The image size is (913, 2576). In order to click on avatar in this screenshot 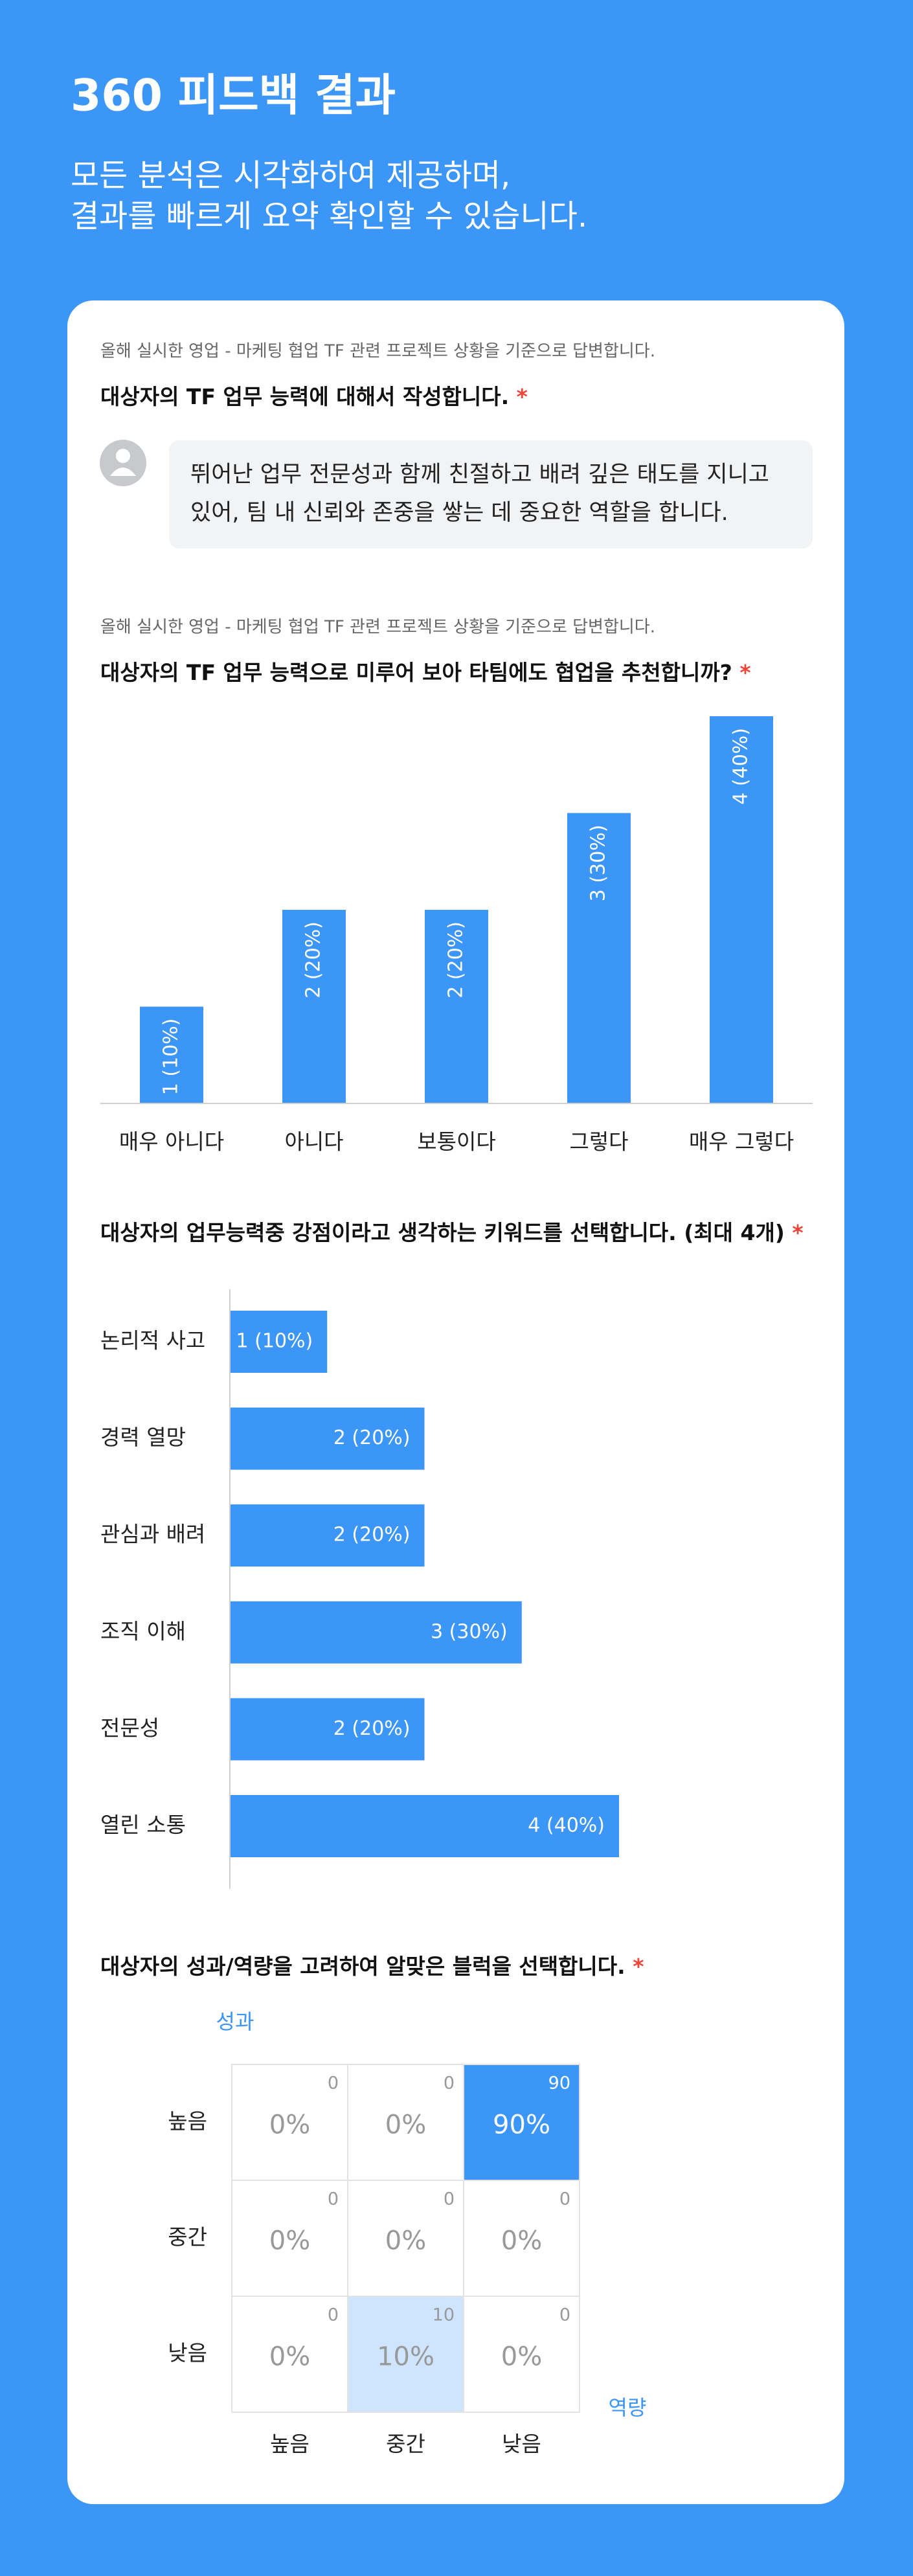, I will do `click(123, 463)`.